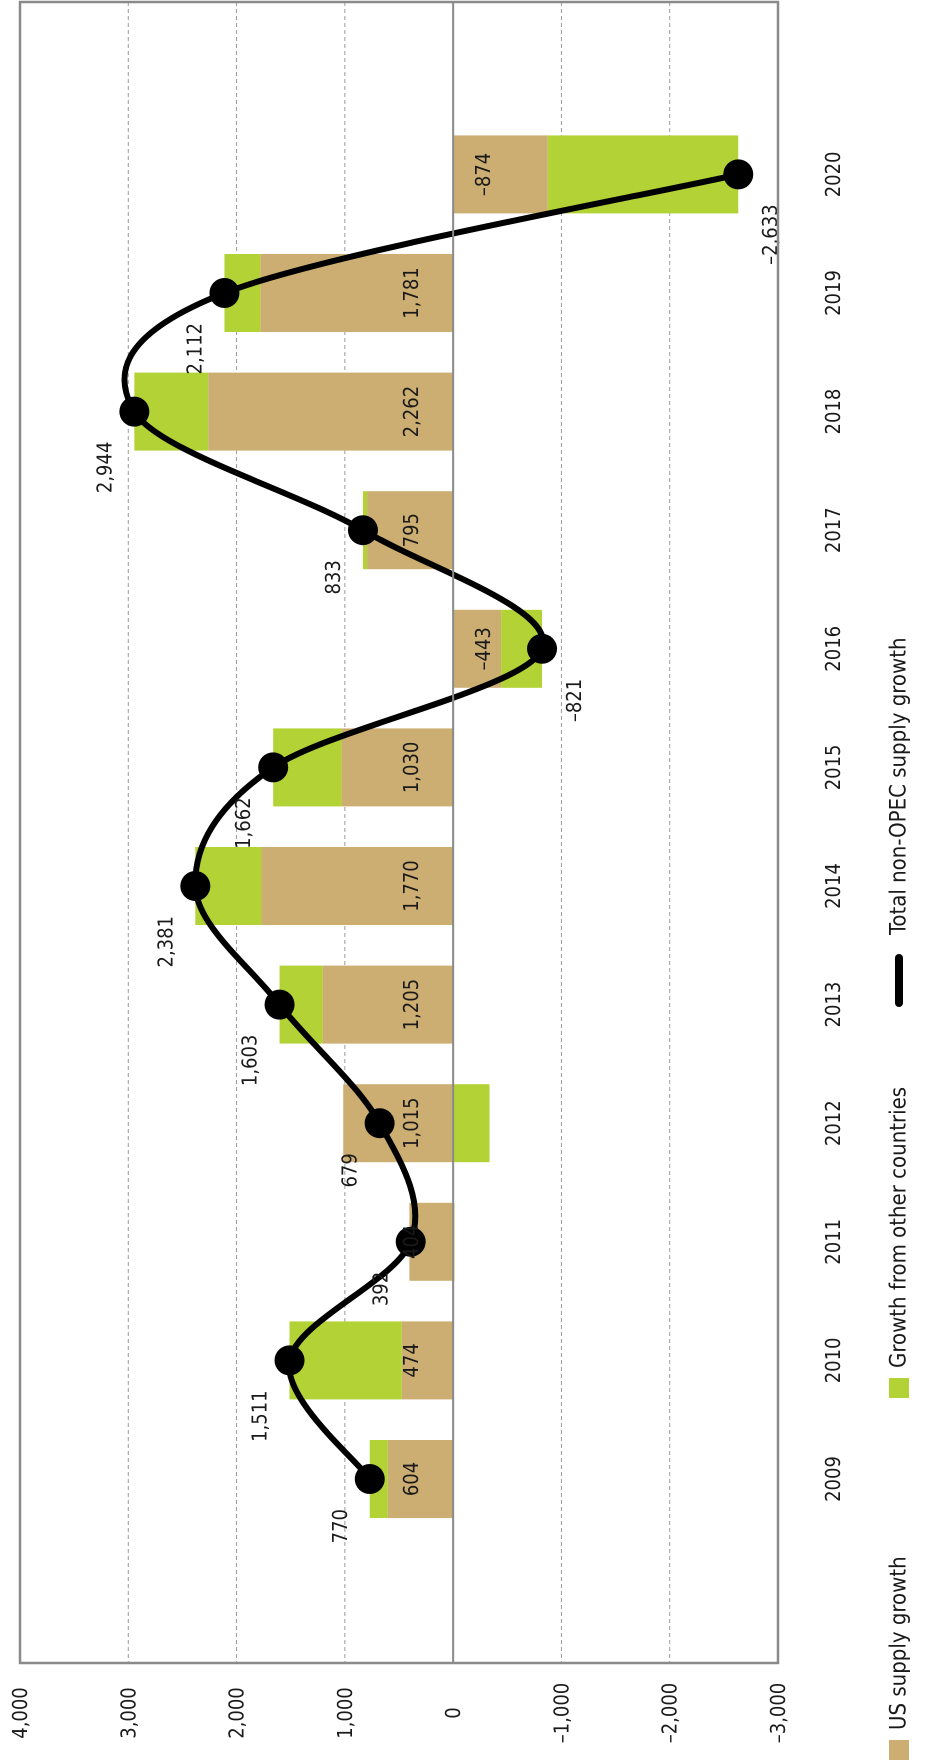 The image size is (928, 1762). Describe the element at coordinates (833, 175) in the screenshot. I see `year-label: 2020` at that location.